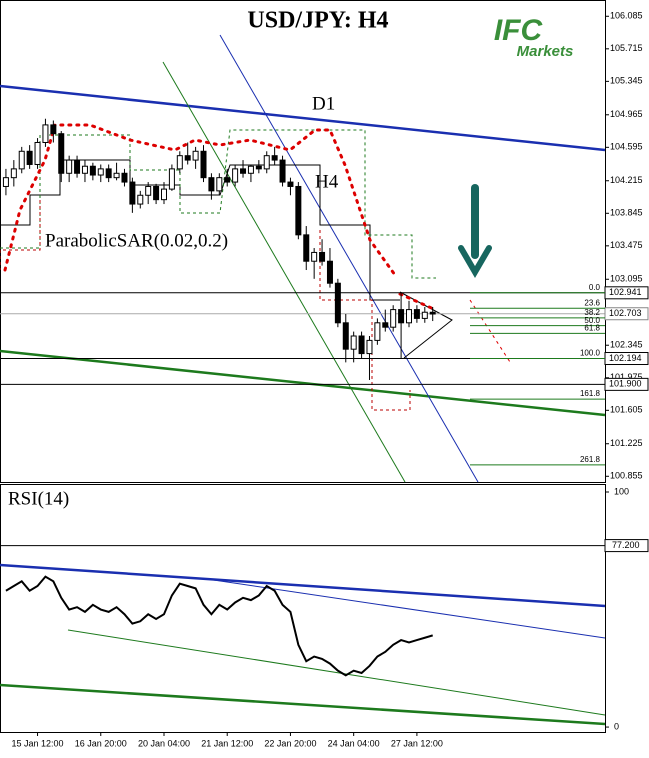 The height and width of the screenshot is (758, 649). What do you see at coordinates (38, 743) in the screenshot?
I see `x-tick-label: 15 Jan 12:00` at bounding box center [38, 743].